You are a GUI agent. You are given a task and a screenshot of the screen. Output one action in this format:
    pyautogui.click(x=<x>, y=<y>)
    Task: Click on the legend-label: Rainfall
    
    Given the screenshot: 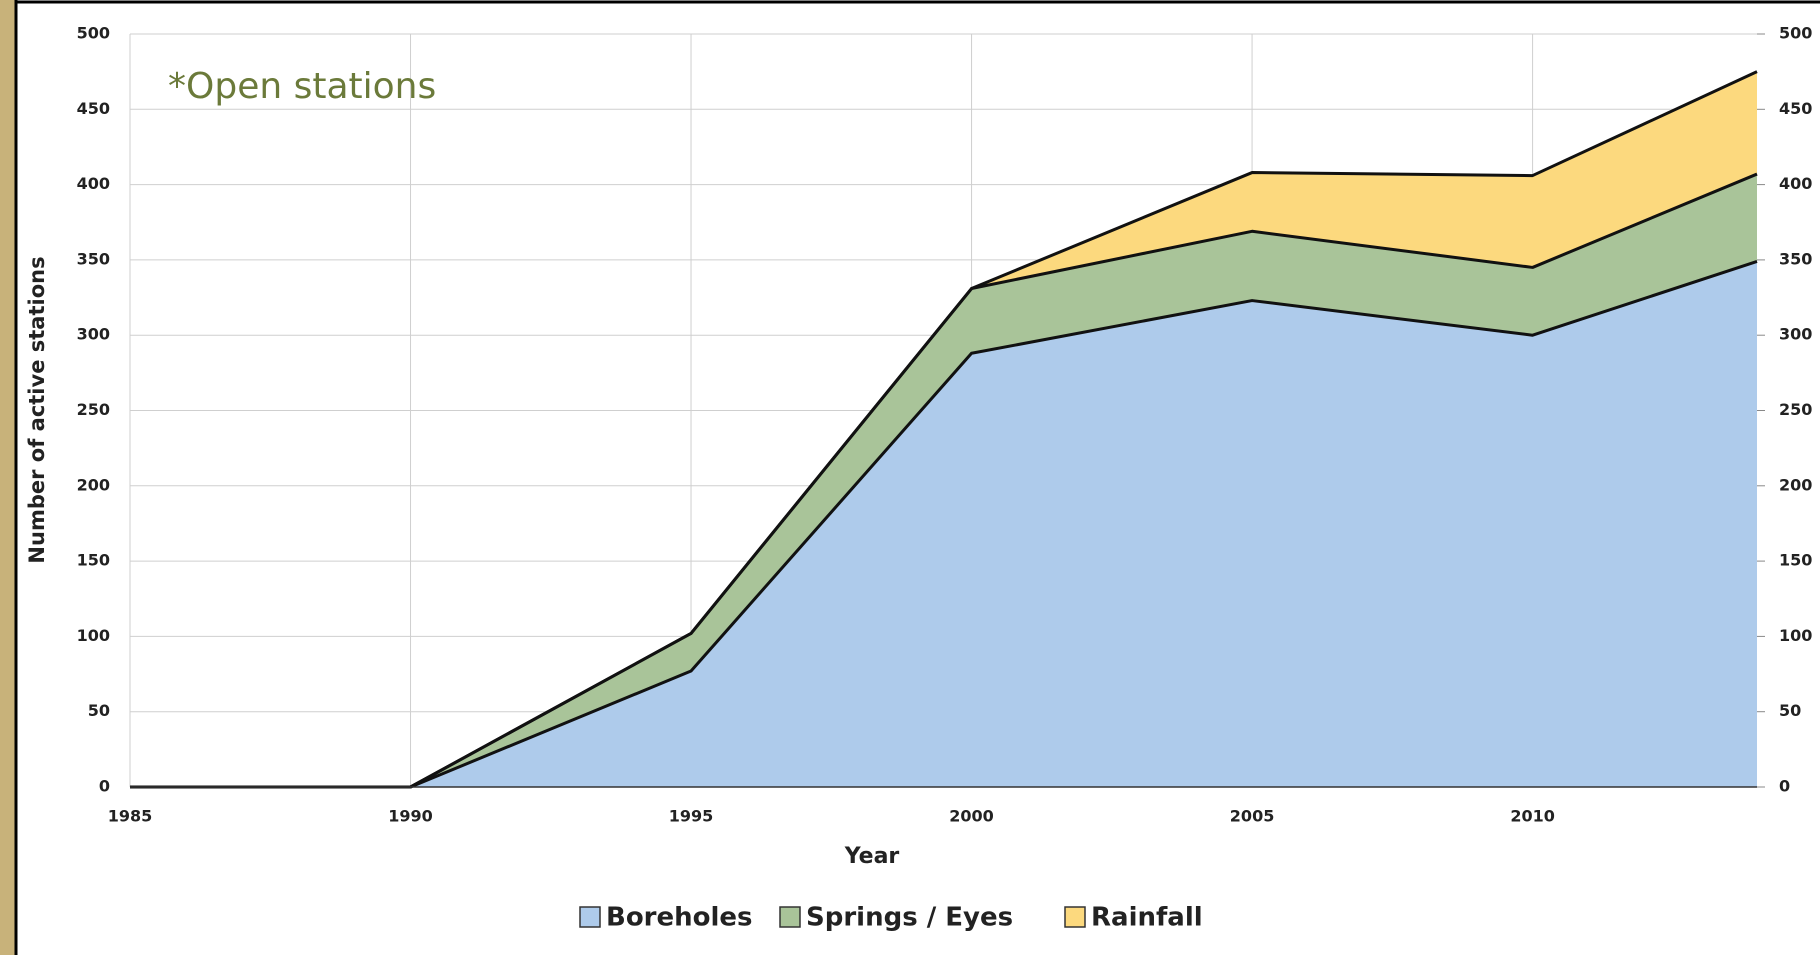 What is the action you would take?
    pyautogui.click(x=1147, y=918)
    